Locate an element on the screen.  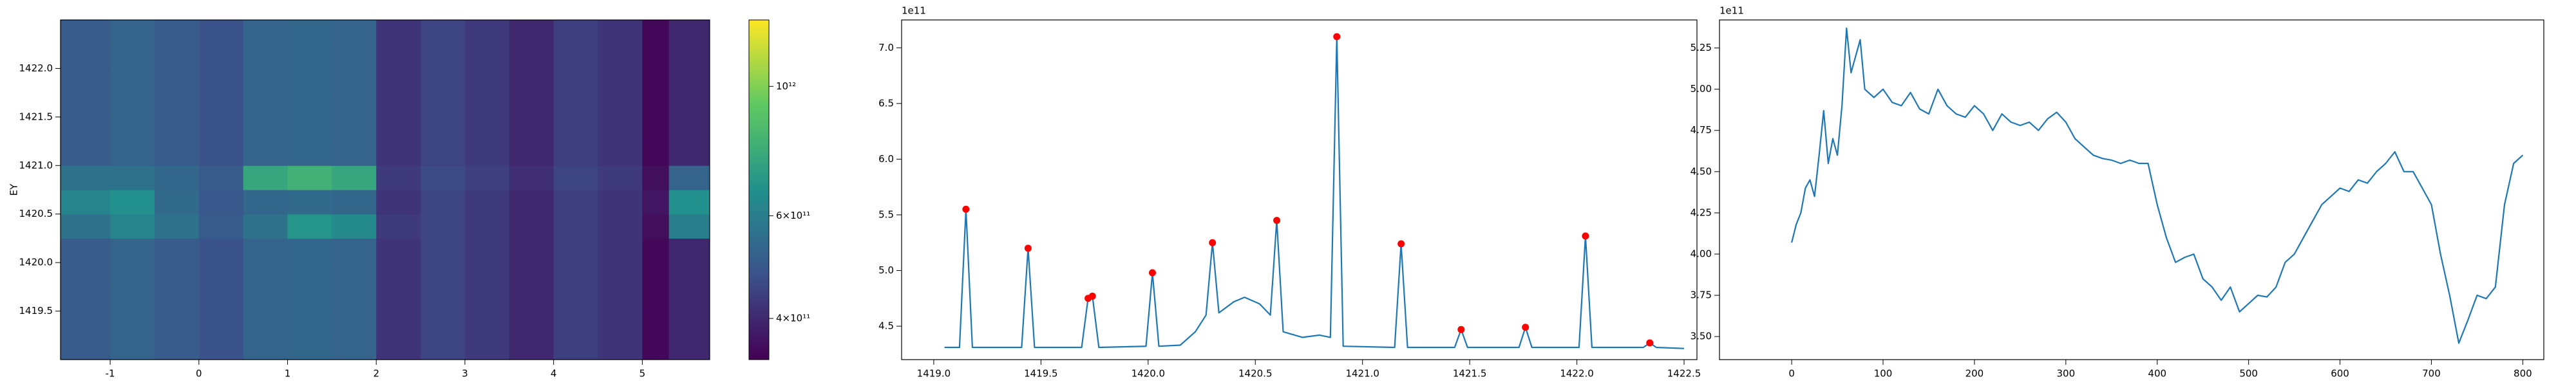
y-tick-label: 7.0 is located at coordinates (886, 47).